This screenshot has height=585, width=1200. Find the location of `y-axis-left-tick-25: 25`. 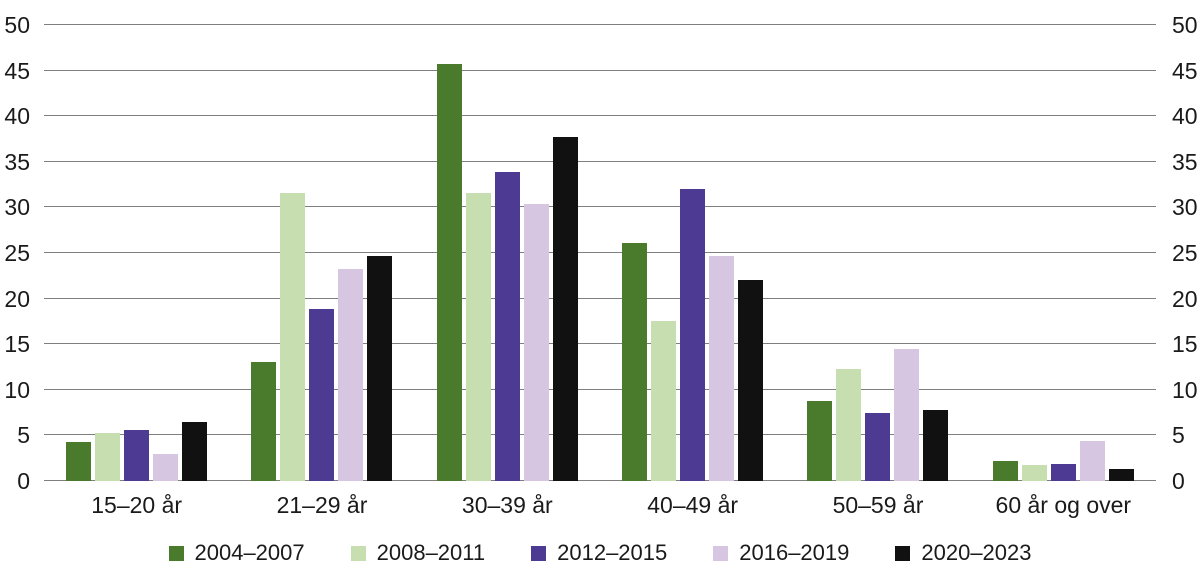

y-axis-left-tick-25: 25 is located at coordinates (17, 253).